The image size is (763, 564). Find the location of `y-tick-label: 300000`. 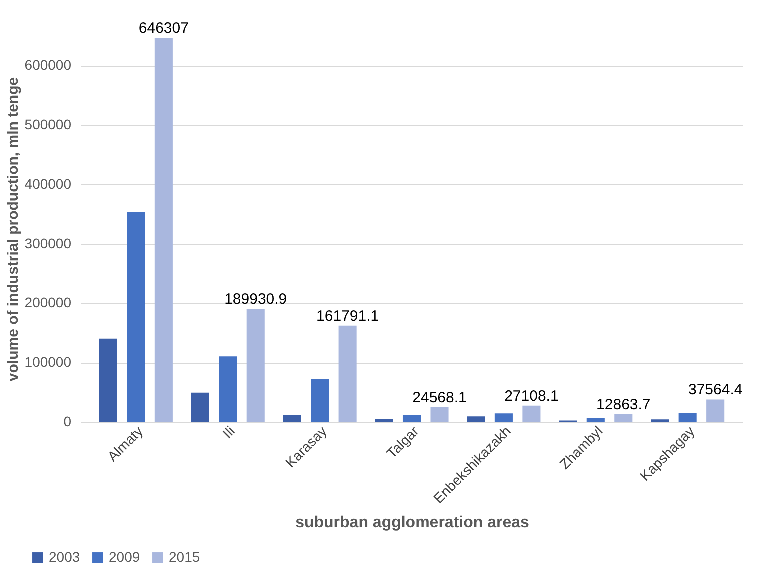

y-tick-label: 300000 is located at coordinates (48, 243).